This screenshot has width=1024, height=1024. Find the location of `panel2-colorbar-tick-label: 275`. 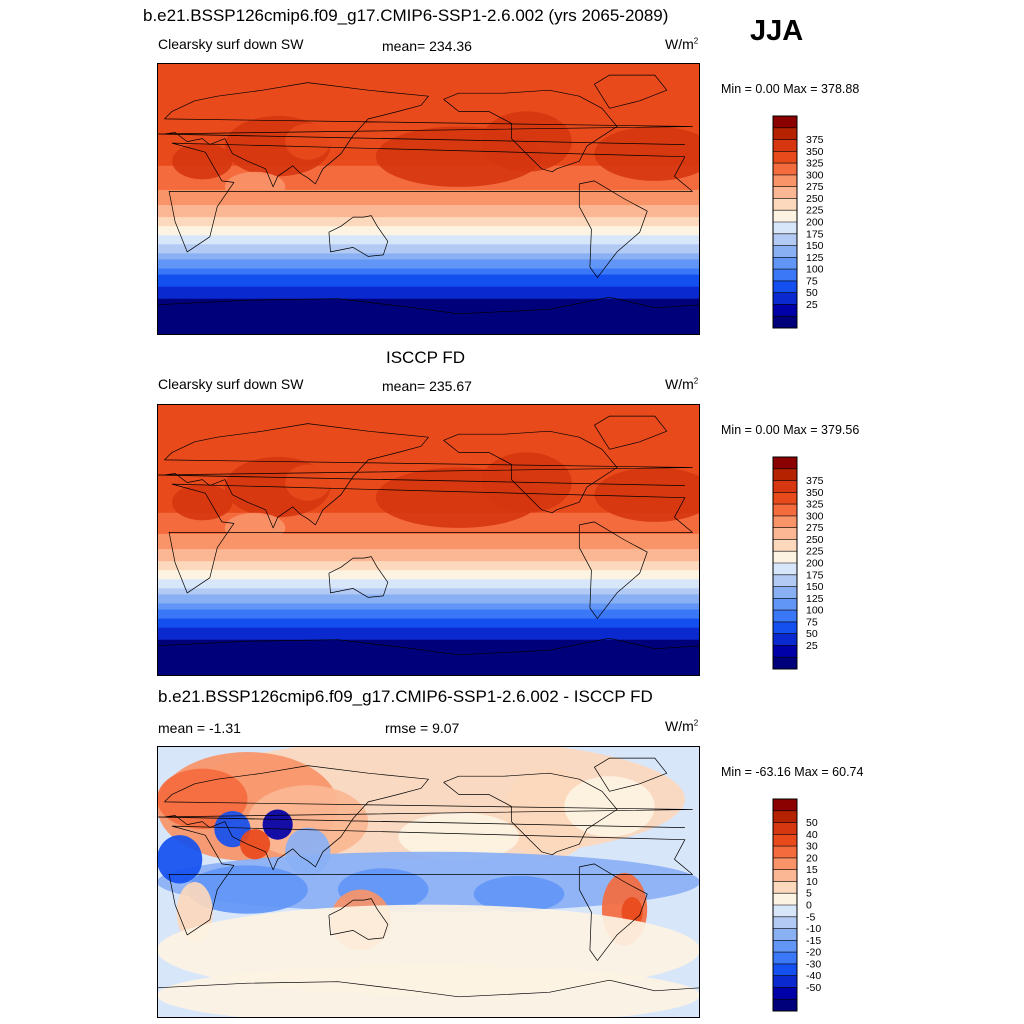

panel2-colorbar-tick-label: 275 is located at coordinates (815, 528).